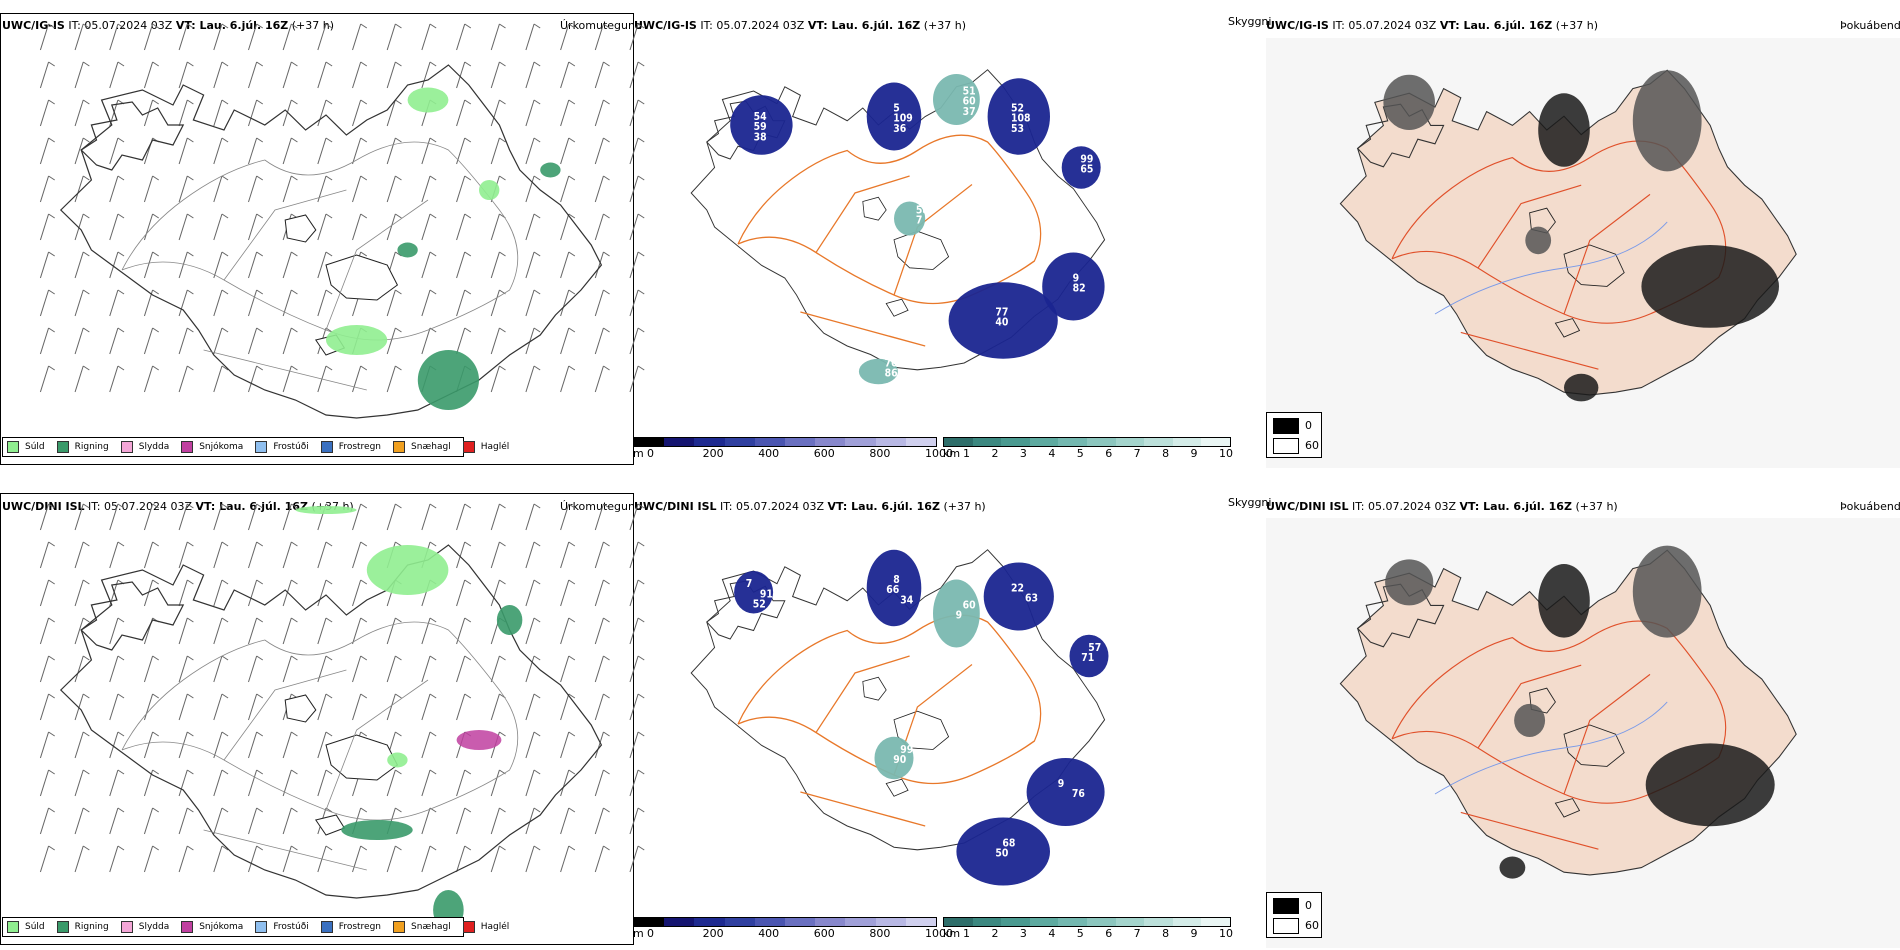 This screenshot has height=950, width=1900. Describe the element at coordinates (331, 241) in the screenshot. I see `iceland-outline` at that location.